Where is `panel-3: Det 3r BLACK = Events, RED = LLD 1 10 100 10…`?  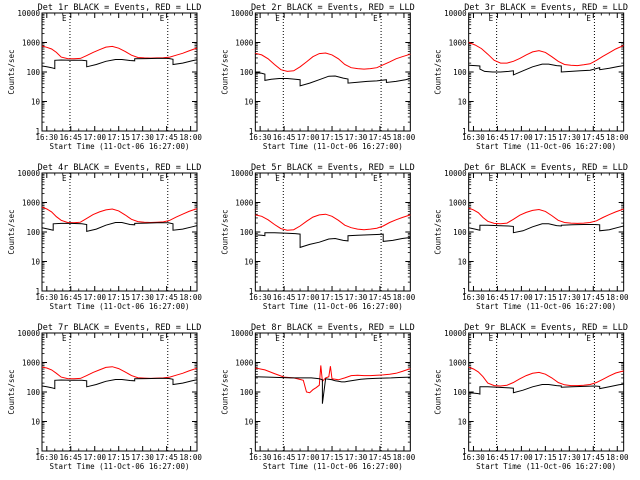
panel-3: Det 3r BLACK = Events, RED = LLD 1 10 100 10… is located at coordinates (531, 77).